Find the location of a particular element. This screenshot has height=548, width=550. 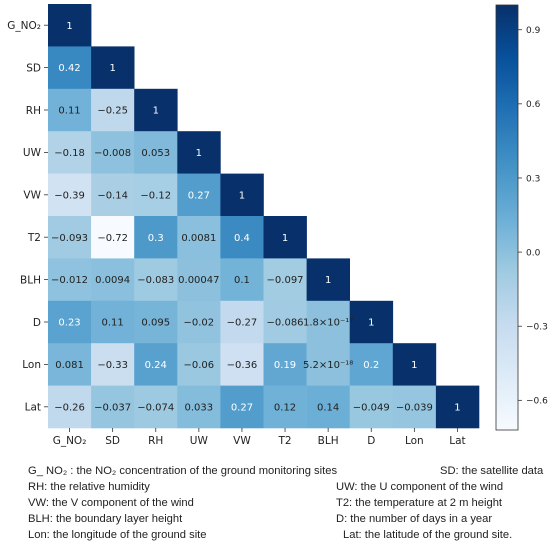

heatmap-cell-r9-c4 is located at coordinates (242, 407).